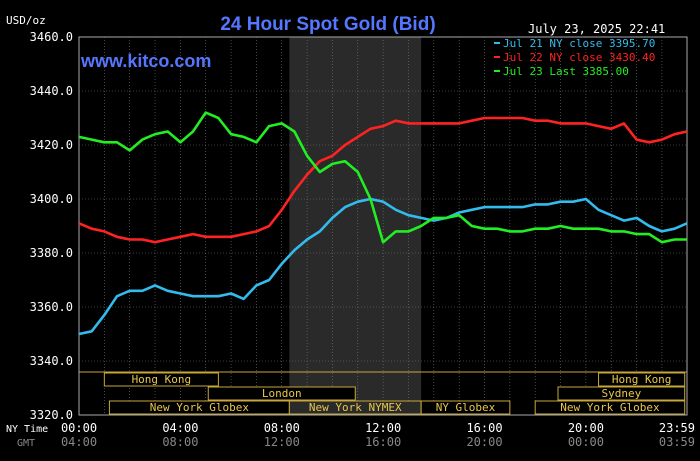 The width and height of the screenshot is (700, 461). I want to click on session-label: New York NYMEX, so click(355, 407).